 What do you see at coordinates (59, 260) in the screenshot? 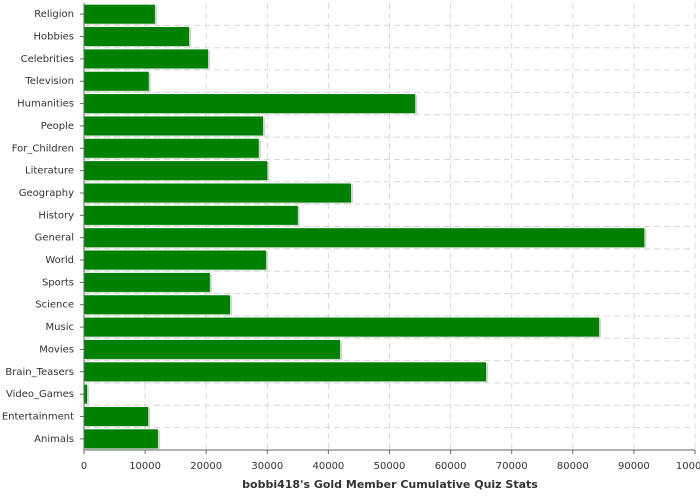
I see `y-tick-label: World` at bounding box center [59, 260].